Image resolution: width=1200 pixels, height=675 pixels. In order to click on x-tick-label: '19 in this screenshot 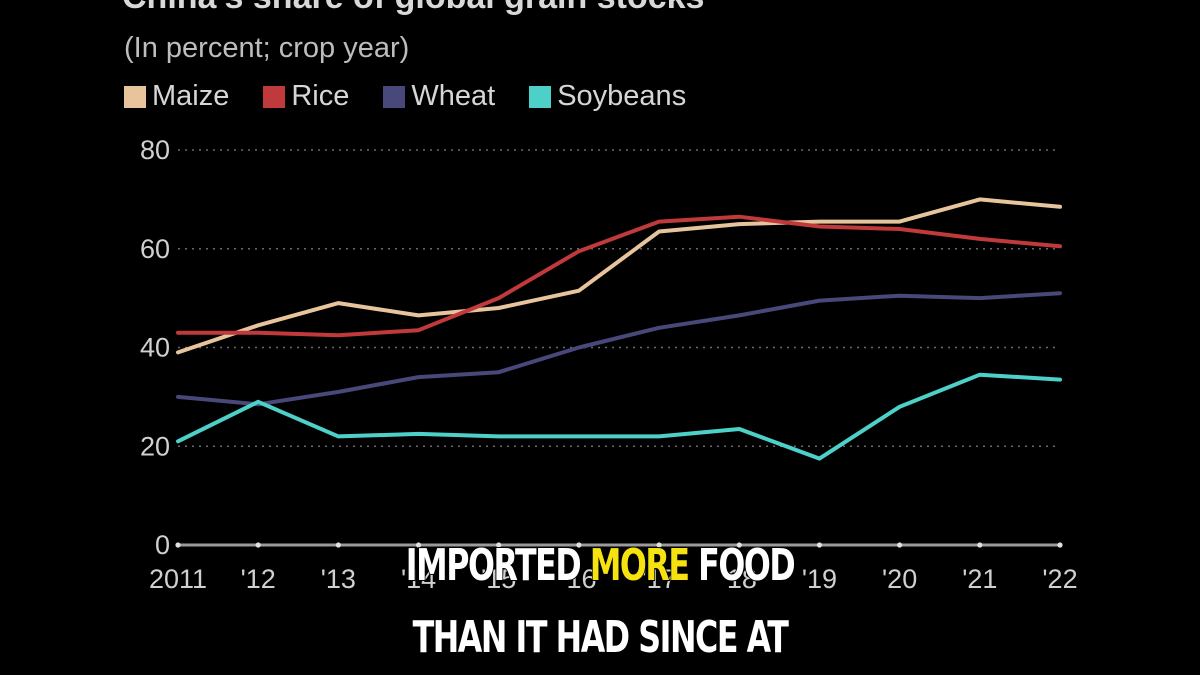, I will do `click(819, 579)`.